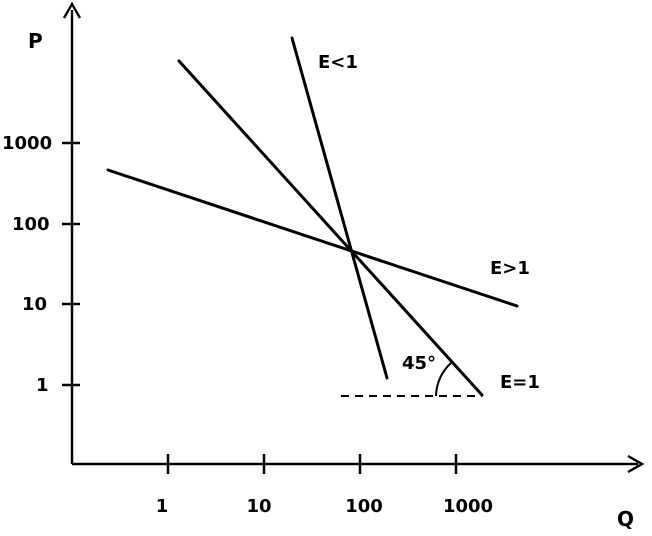 This screenshot has width=652, height=536. I want to click on label-e-less-than-1: E<1, so click(338, 62).